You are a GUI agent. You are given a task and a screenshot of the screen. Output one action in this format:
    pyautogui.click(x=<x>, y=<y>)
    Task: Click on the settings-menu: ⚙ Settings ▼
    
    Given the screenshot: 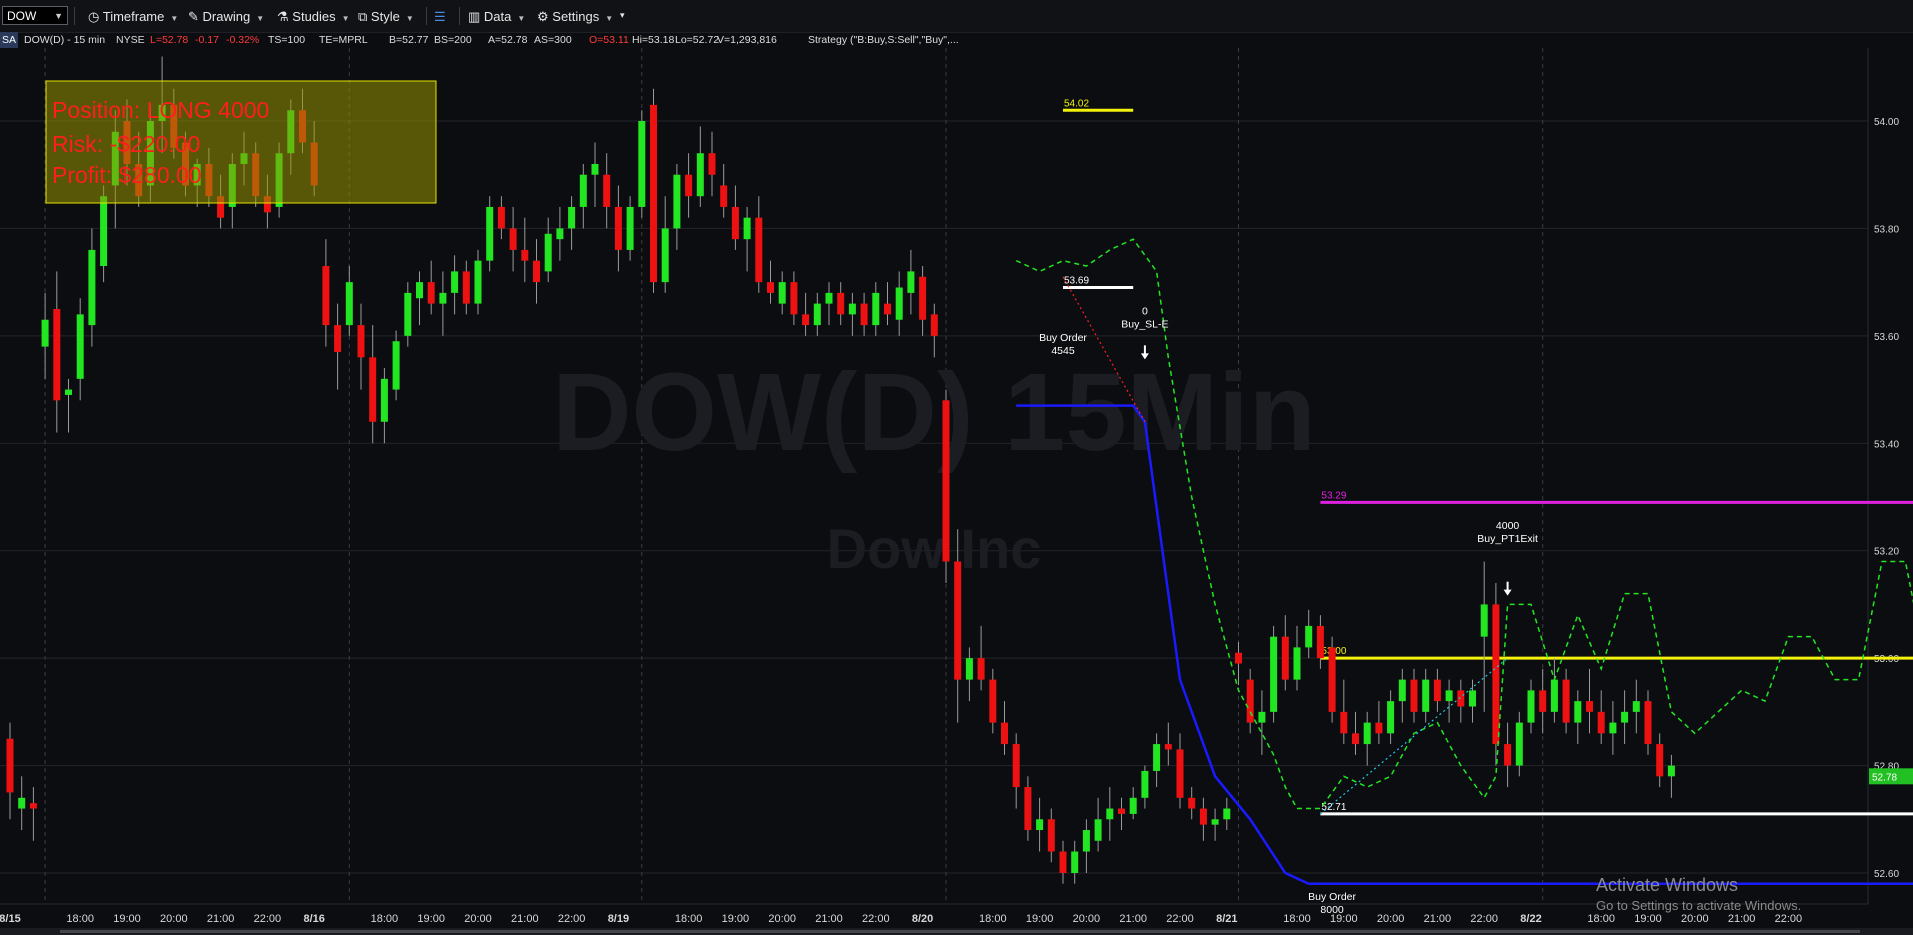 What is the action you would take?
    pyautogui.click(x=575, y=17)
    